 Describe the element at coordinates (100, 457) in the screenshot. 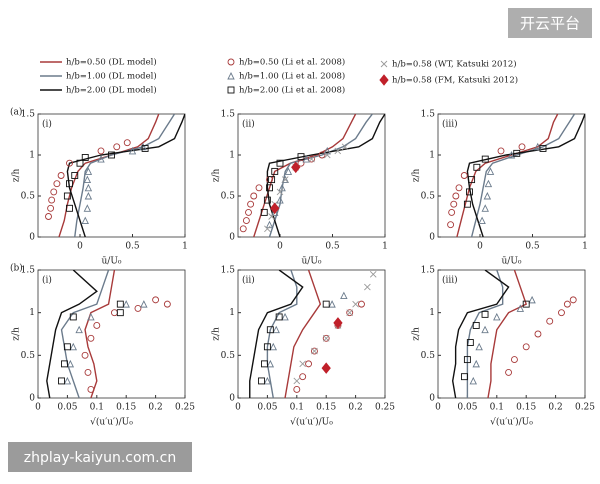

I see `watermark-box` at that location.